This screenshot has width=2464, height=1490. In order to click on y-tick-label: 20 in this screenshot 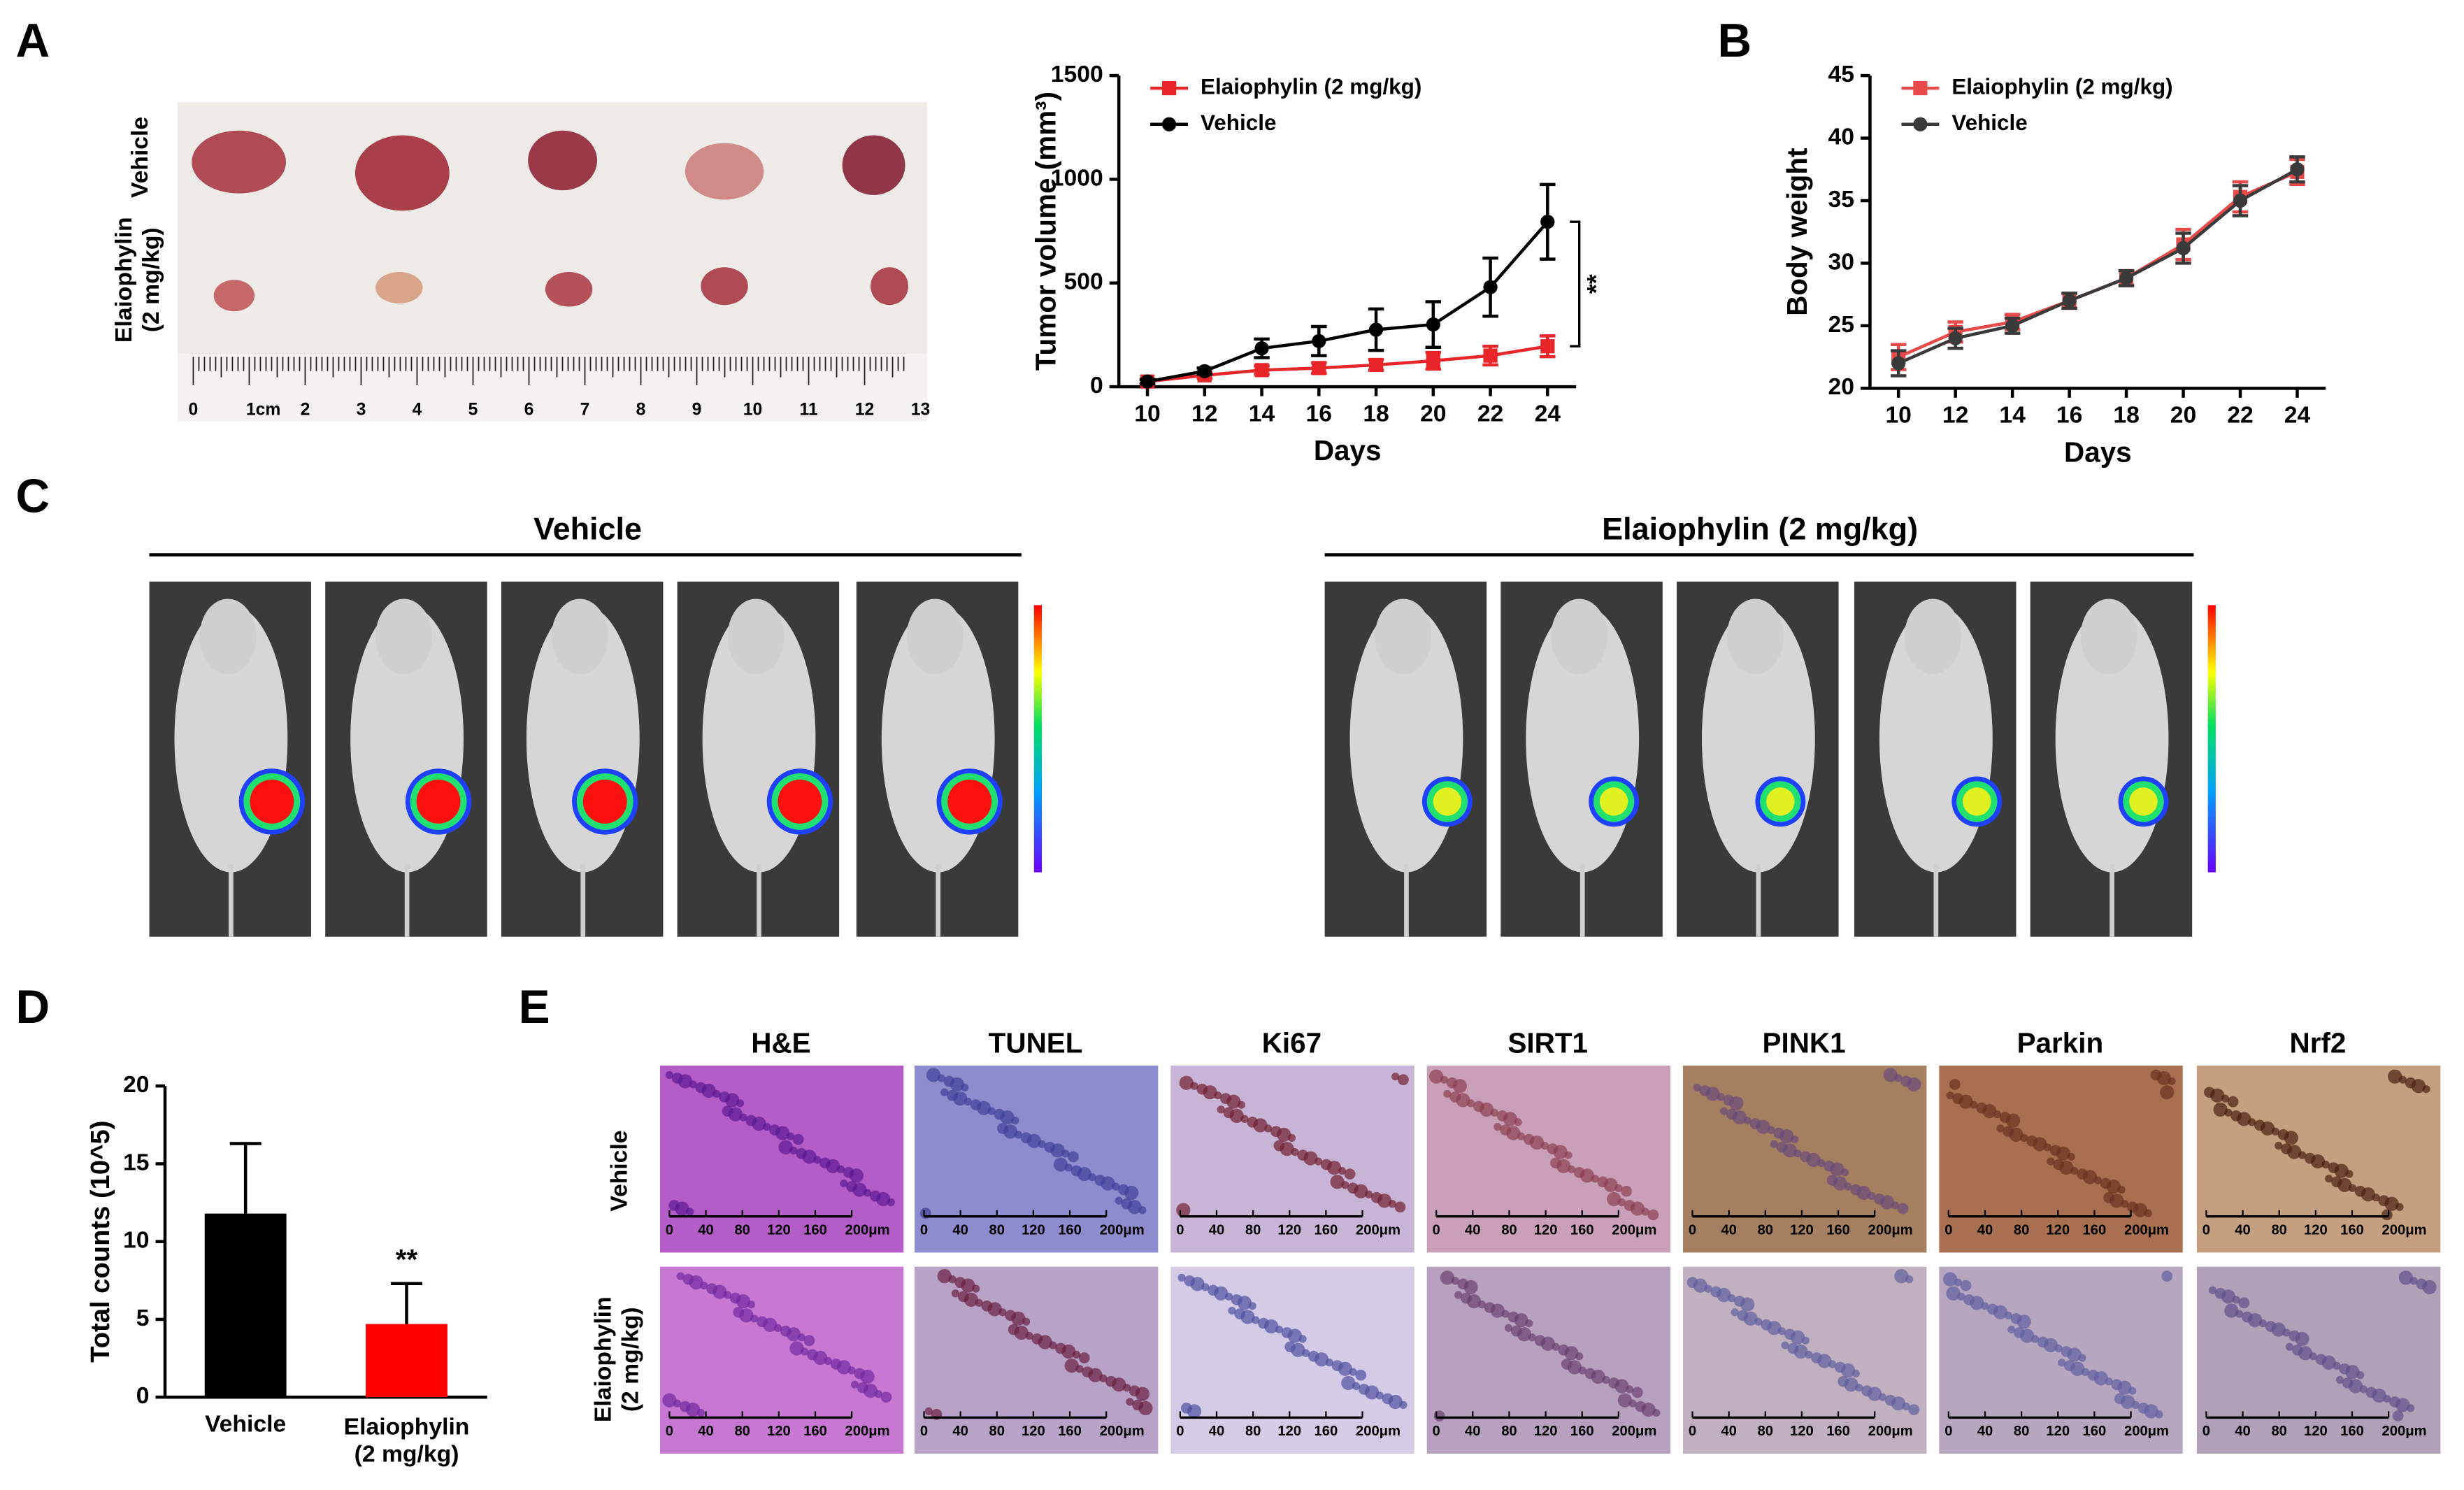, I will do `click(136, 1084)`.